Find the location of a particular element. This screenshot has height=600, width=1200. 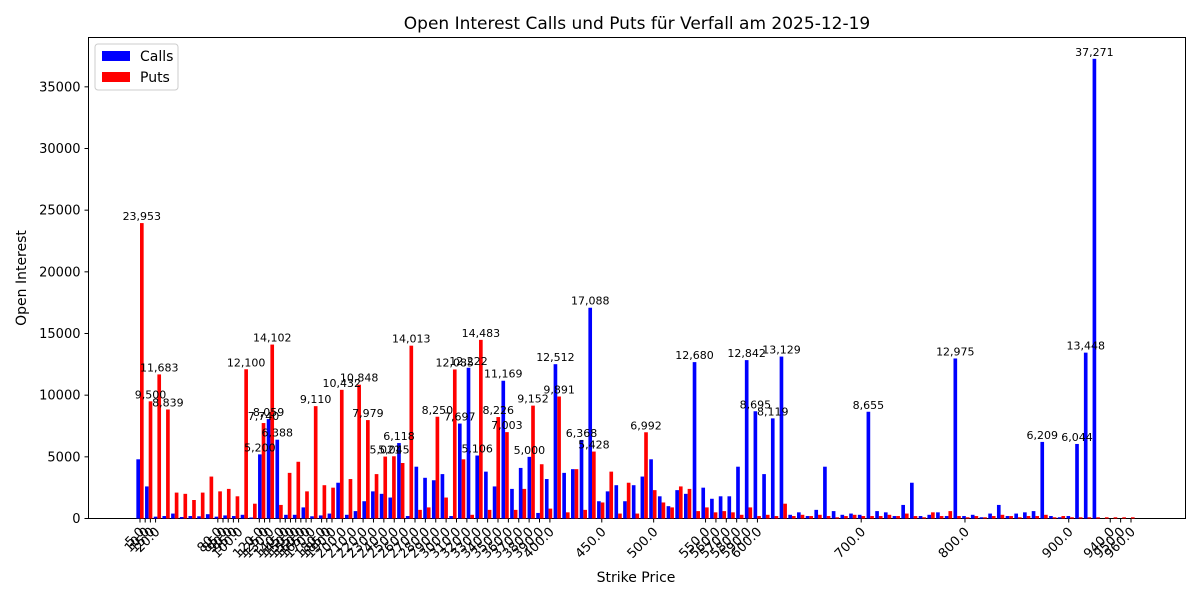

calls-value-label: 12,975 is located at coordinates (955, 351).